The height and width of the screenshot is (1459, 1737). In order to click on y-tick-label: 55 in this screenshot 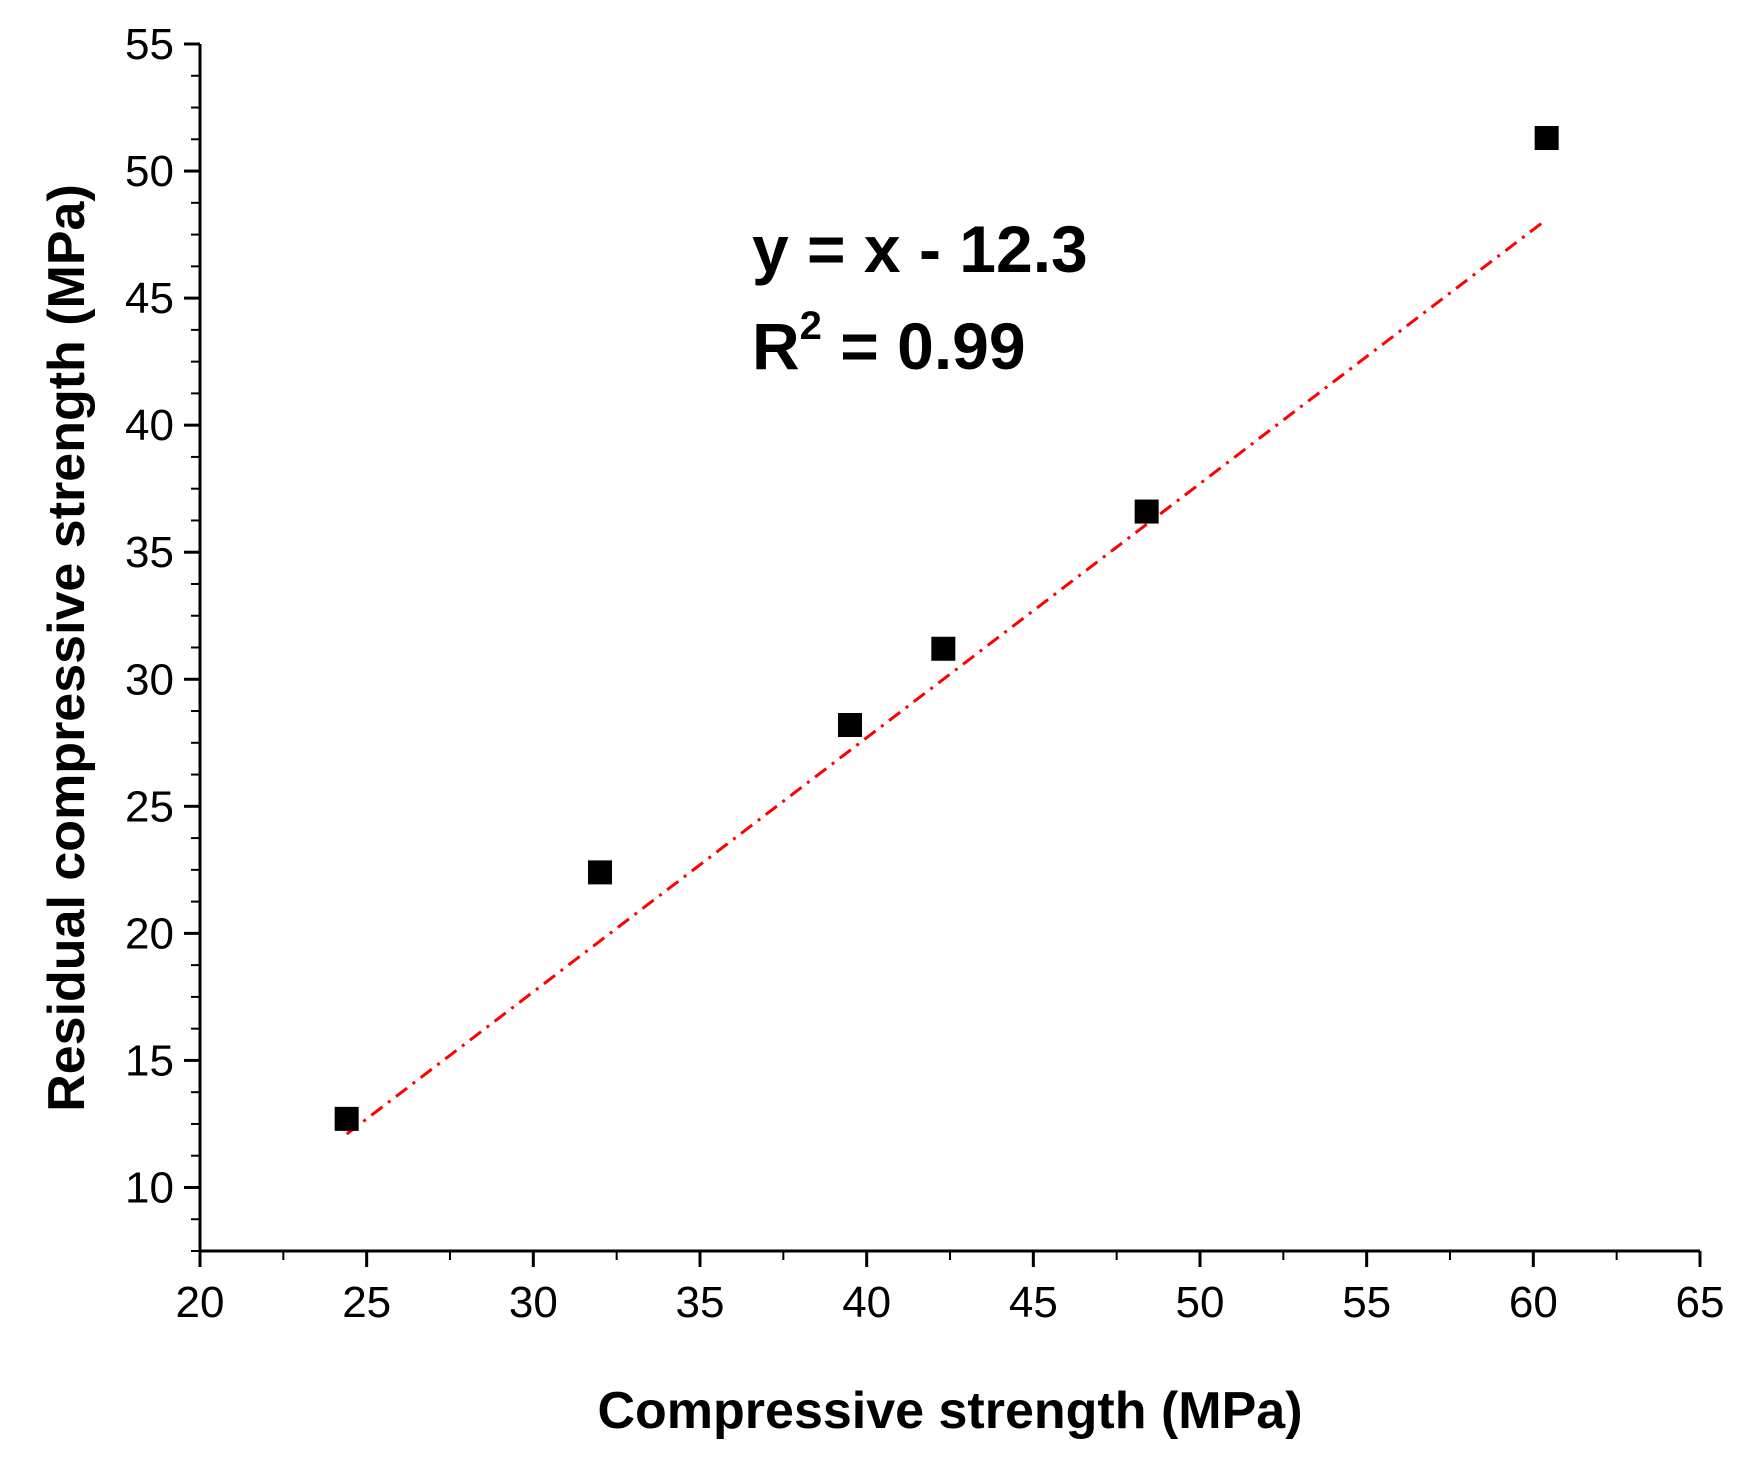, I will do `click(149, 44)`.